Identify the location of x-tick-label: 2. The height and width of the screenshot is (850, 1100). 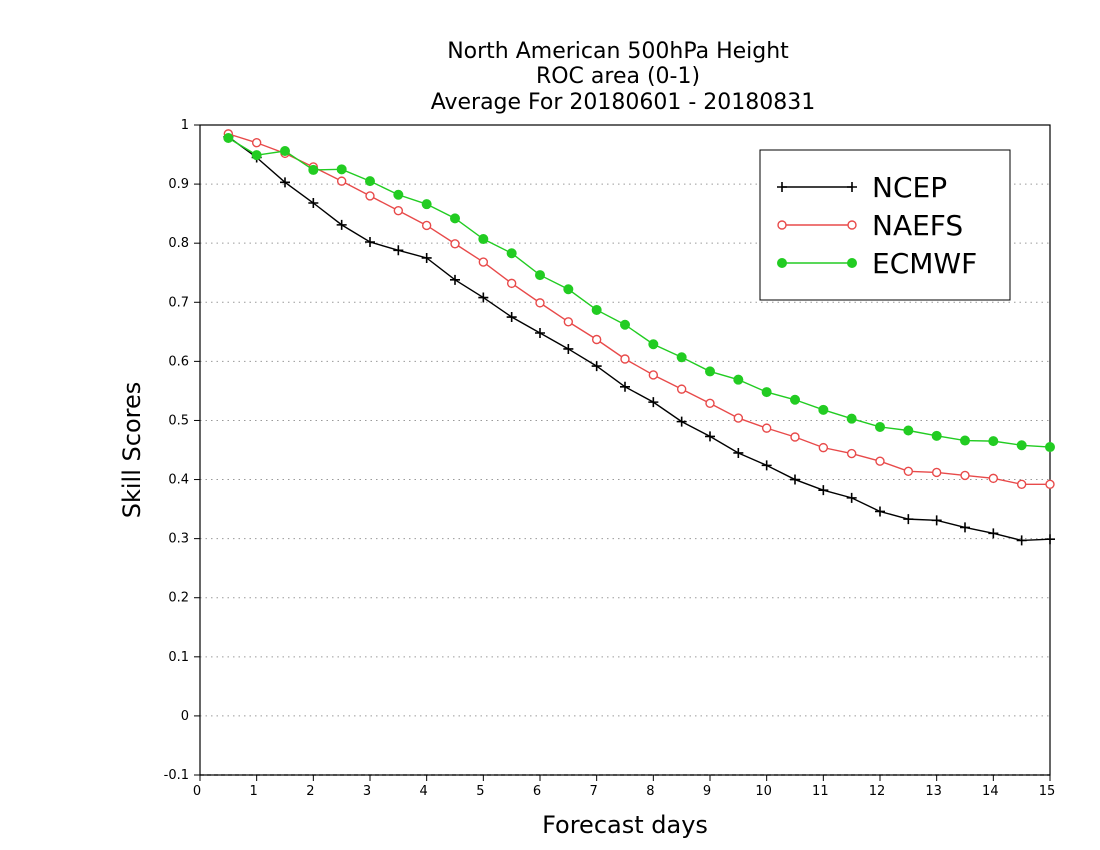
(310, 791).